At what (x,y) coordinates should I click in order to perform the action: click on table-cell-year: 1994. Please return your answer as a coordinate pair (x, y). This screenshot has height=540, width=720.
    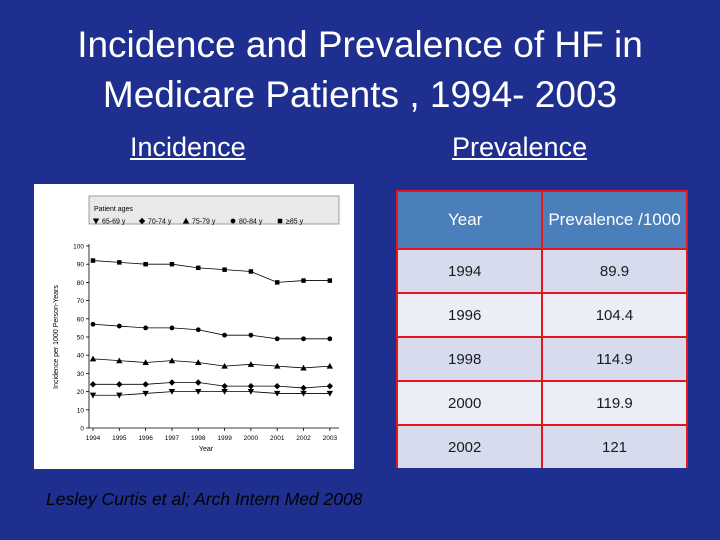
    Looking at the image, I should click on (469, 271).